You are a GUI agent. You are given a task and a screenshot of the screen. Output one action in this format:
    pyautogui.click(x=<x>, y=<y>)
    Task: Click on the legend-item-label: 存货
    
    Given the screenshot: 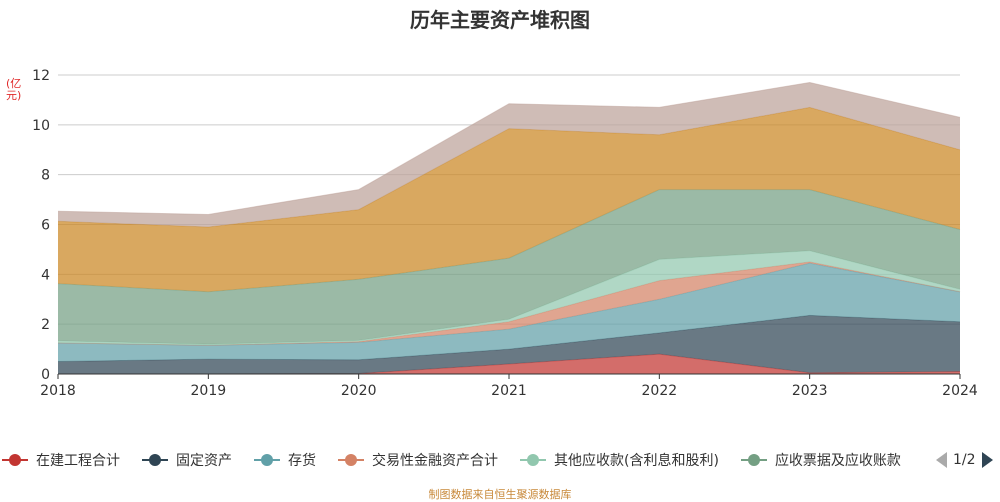 What is the action you would take?
    pyautogui.click(x=302, y=461)
    